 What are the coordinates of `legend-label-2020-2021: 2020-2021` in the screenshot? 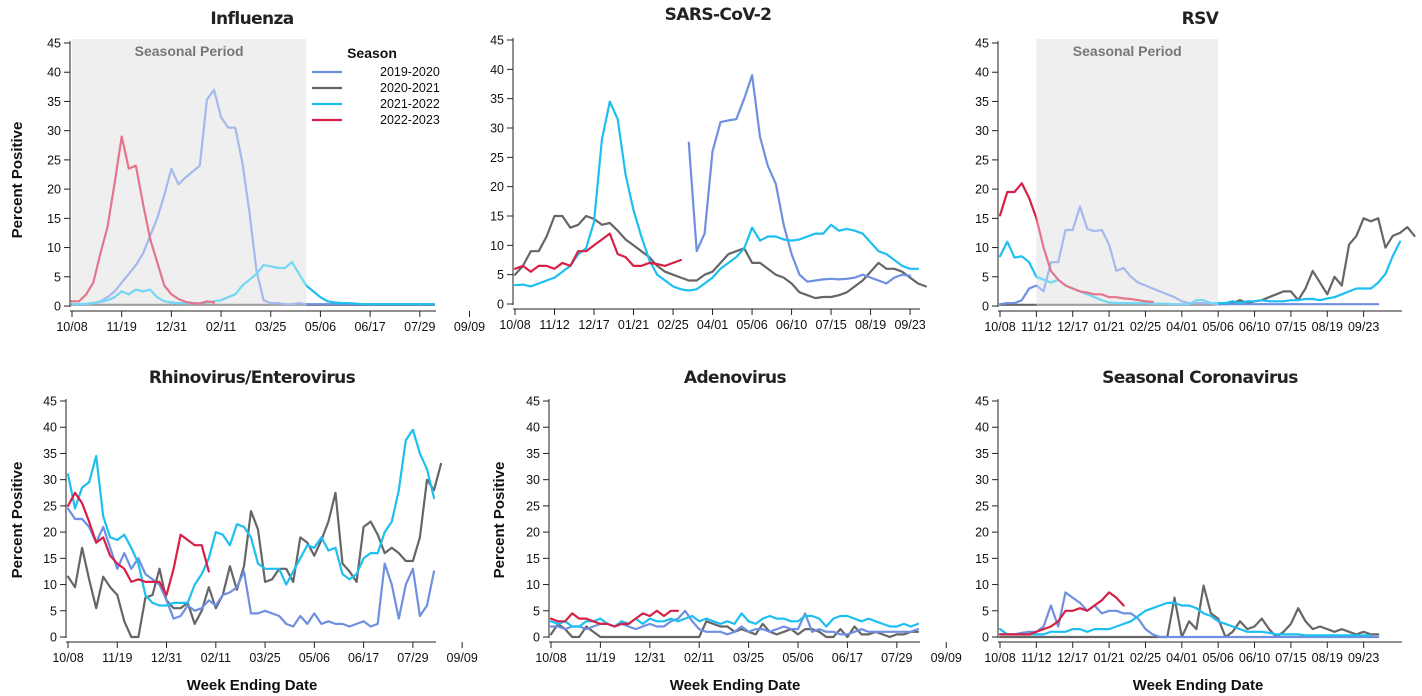 It's located at (410, 88).